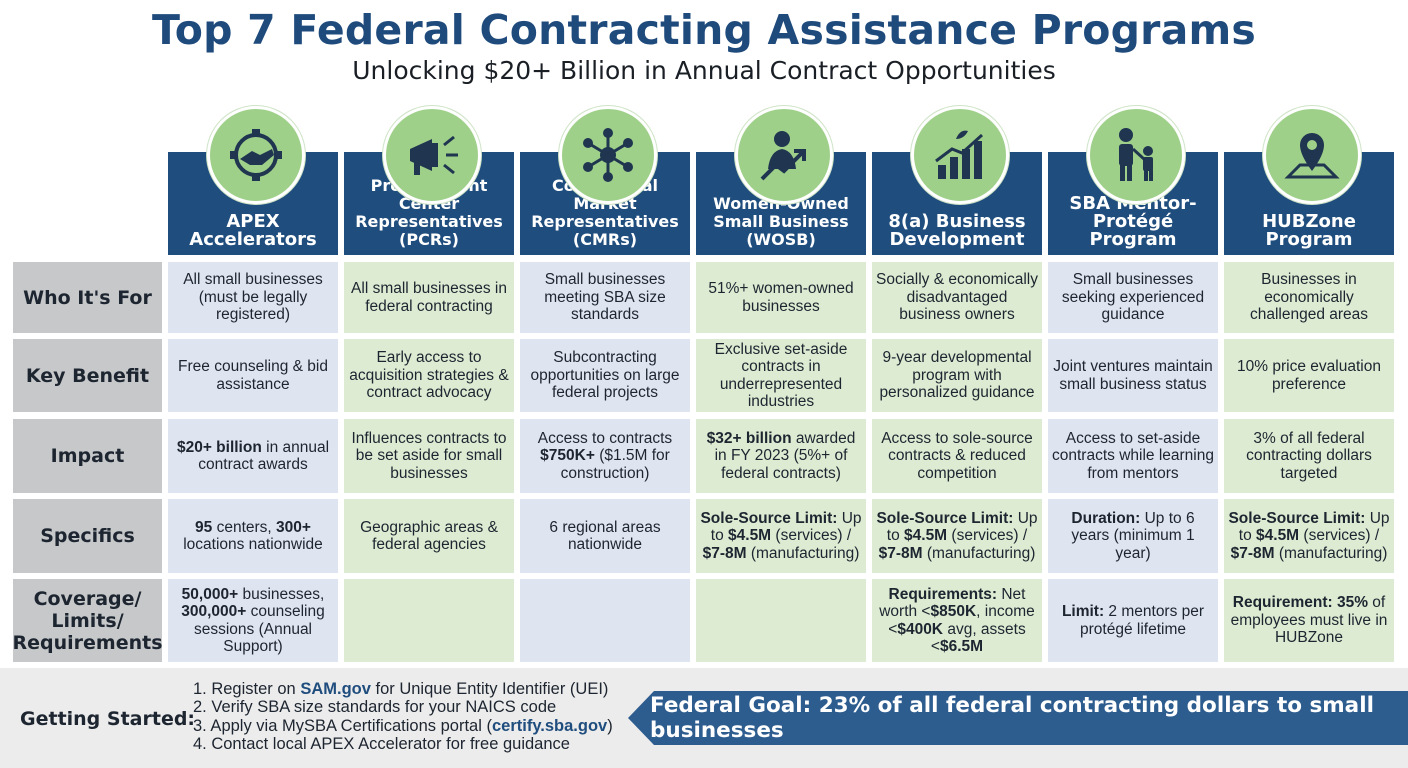  What do you see at coordinates (1133, 620) in the screenshot?
I see `table-cell: Limit: 2 mentors per protégé lifetime` at bounding box center [1133, 620].